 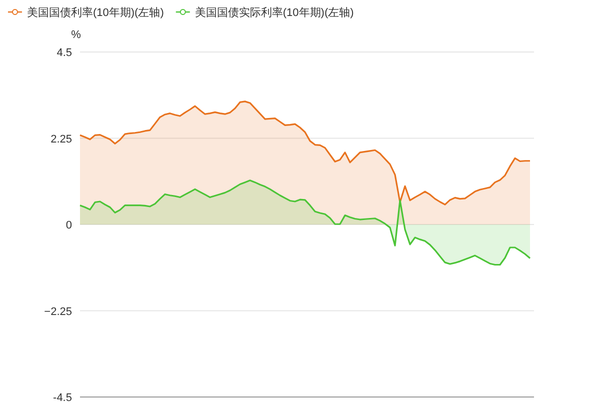 I want to click on y-tick-label: 4.5, so click(x=64, y=53).